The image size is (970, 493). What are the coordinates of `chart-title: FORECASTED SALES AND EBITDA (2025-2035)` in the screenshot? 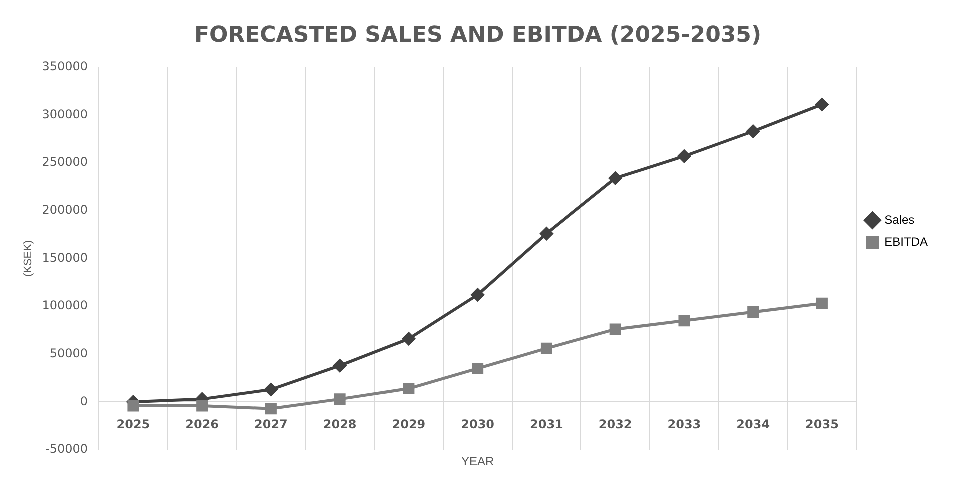 It's located at (478, 35).